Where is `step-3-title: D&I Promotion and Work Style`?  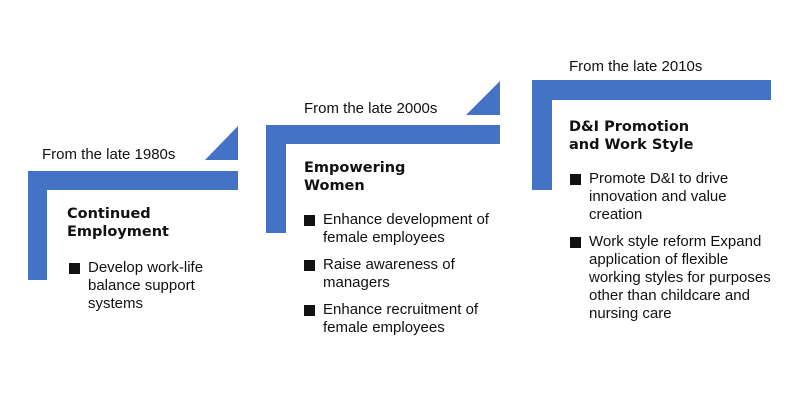
step-3-title: D&I Promotion and Work Style is located at coordinates (631, 136).